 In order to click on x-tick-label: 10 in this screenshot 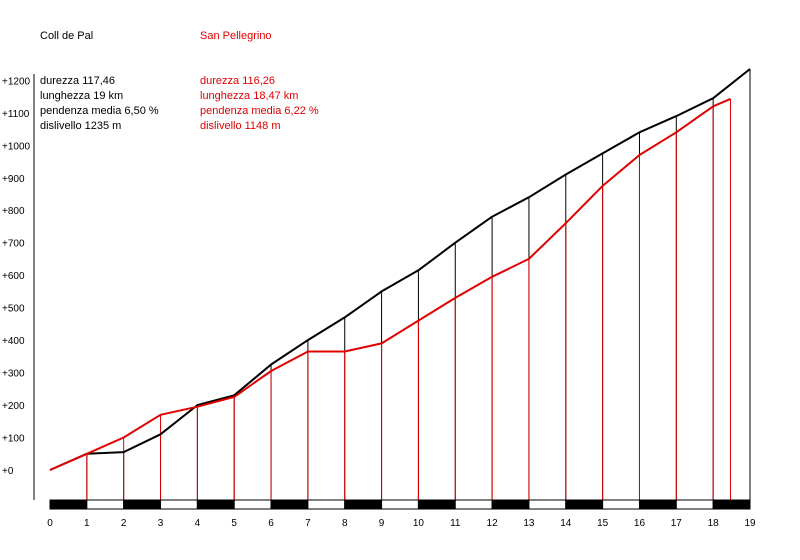, I will do `click(419, 523)`.